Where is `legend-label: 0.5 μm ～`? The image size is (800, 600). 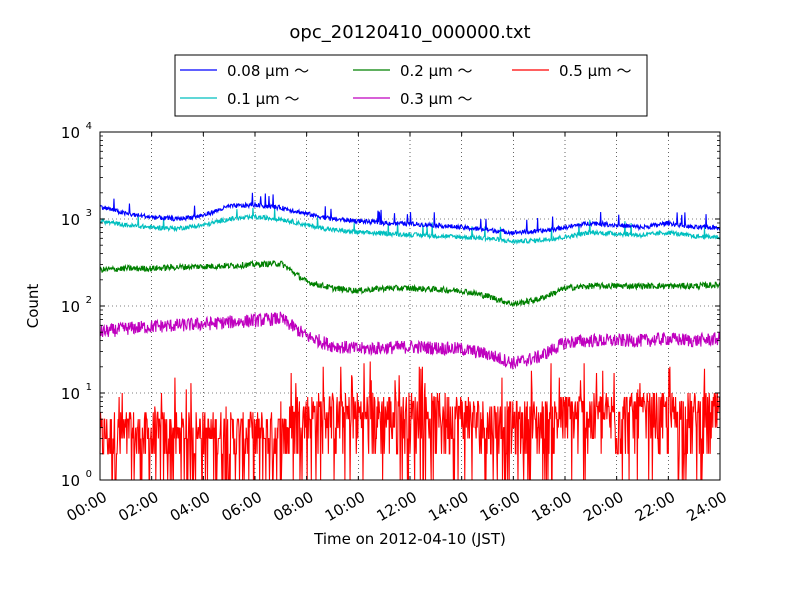 legend-label: 0.5 μm ～ is located at coordinates (595, 71).